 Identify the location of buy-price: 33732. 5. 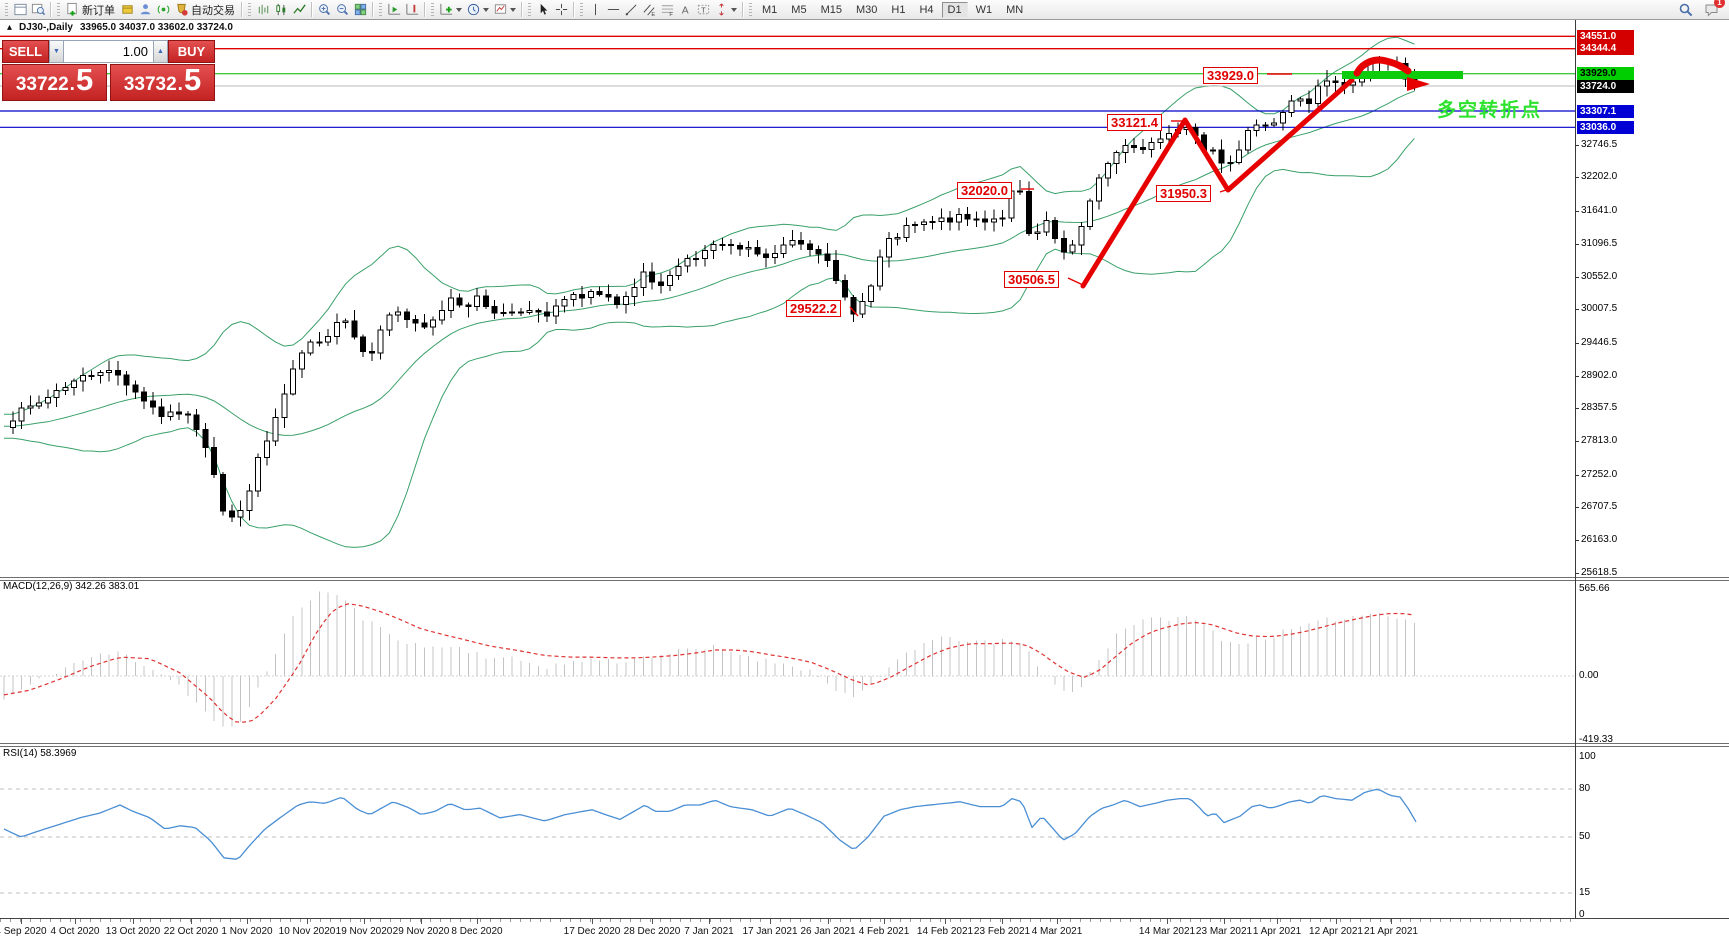
(162, 82).